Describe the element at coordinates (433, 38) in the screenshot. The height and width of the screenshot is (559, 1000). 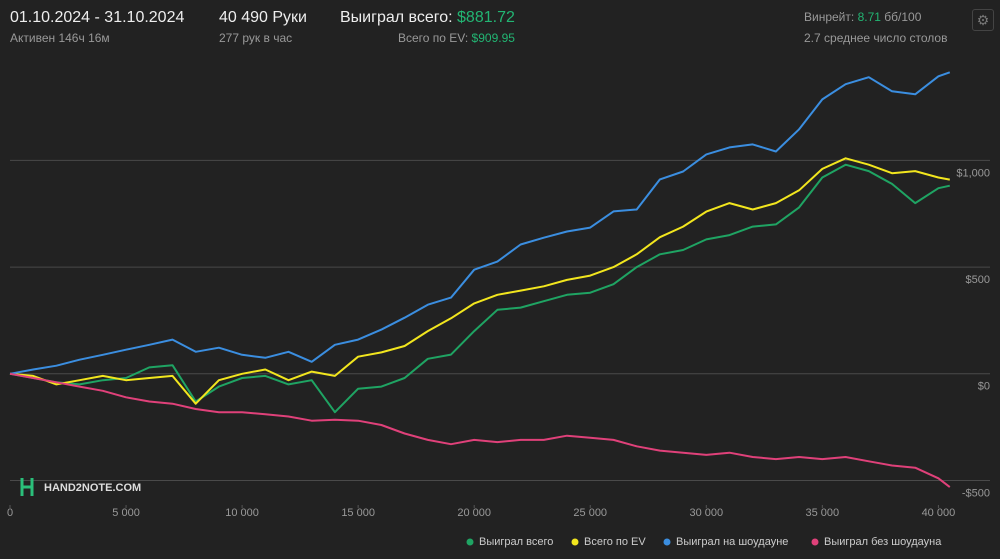
I see `ev-label: Всего по EV:` at that location.